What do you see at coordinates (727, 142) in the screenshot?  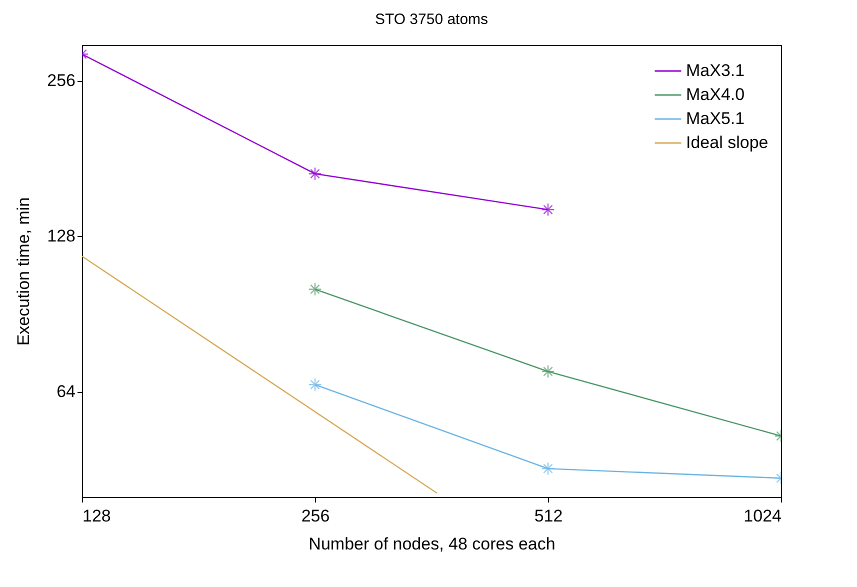 I see `legend-label: Ideal slope` at bounding box center [727, 142].